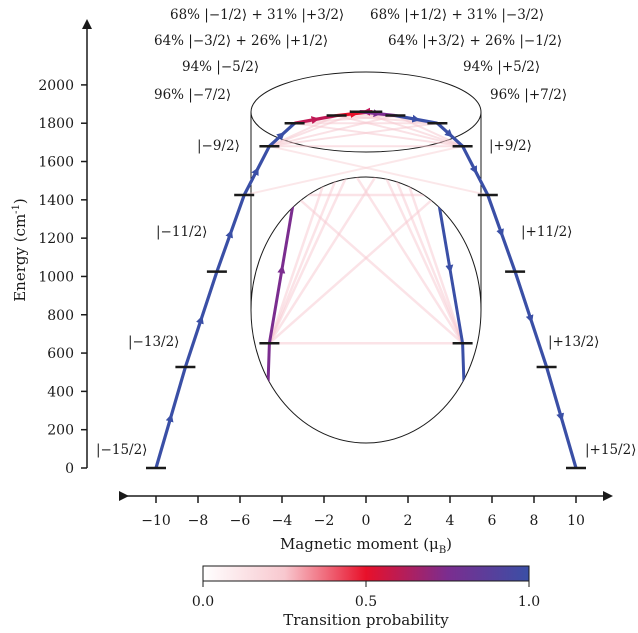 This screenshot has width=638, height=633. I want to click on state-label: |−15/2⟩, so click(121, 450).